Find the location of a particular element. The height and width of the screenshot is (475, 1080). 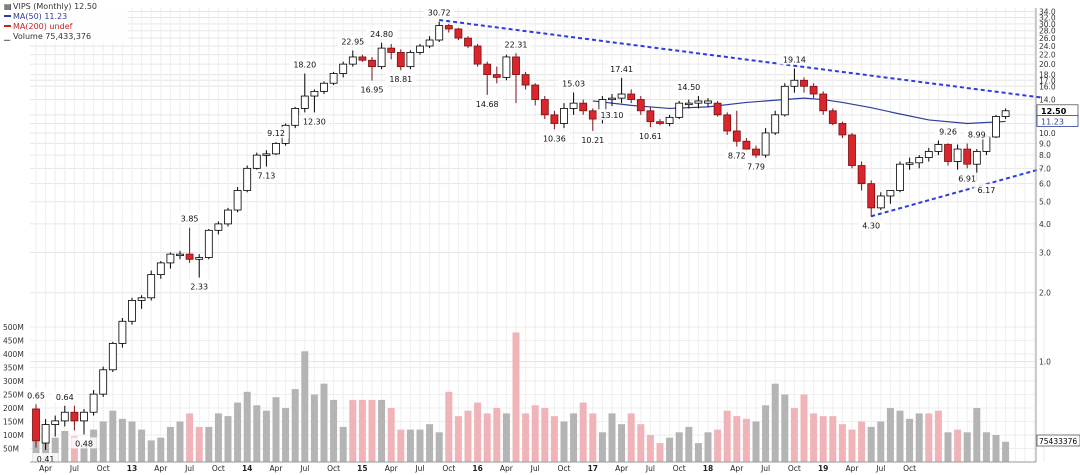

price-tick-label: 1.0 is located at coordinates (1045, 362).